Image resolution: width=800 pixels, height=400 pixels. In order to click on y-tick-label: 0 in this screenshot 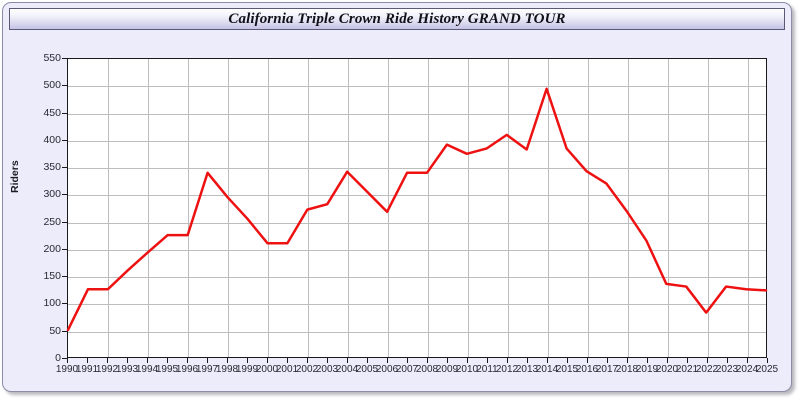, I will do `click(58, 358)`.